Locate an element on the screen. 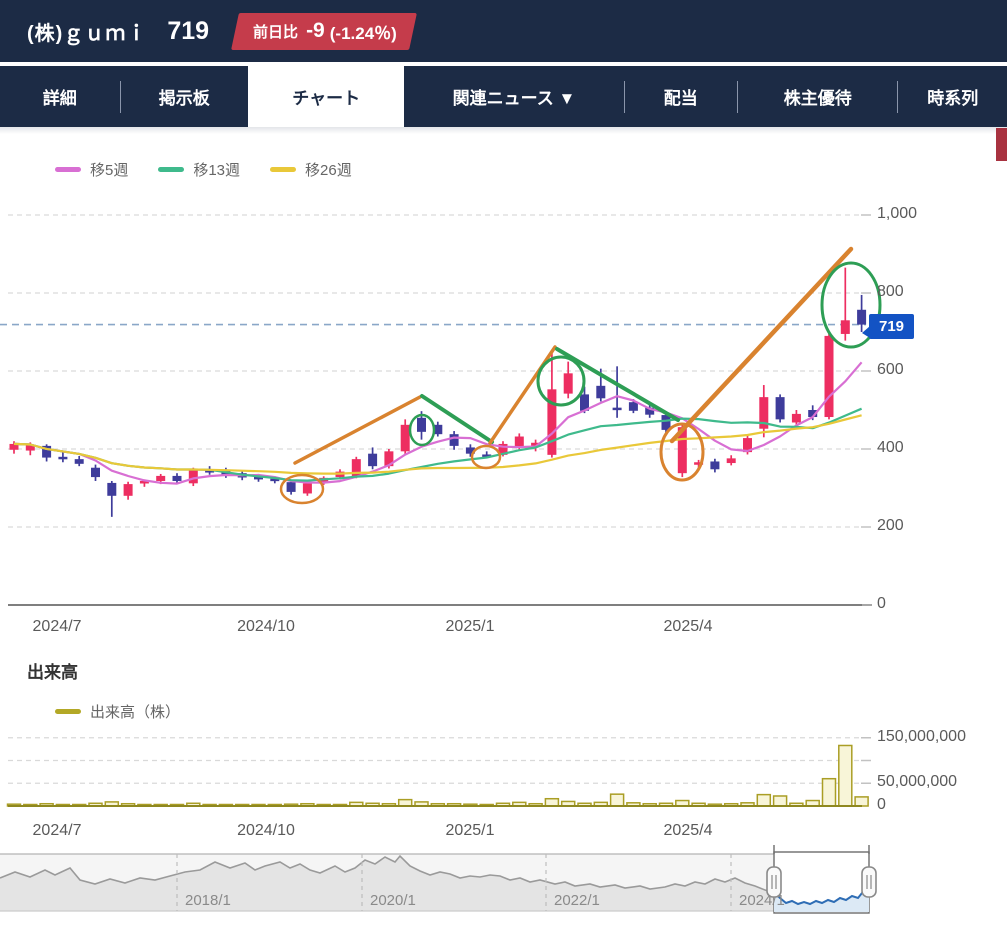 This screenshot has height=925, width=1007. volume-chart-legend: 出来高（株） is located at coordinates (132, 711).